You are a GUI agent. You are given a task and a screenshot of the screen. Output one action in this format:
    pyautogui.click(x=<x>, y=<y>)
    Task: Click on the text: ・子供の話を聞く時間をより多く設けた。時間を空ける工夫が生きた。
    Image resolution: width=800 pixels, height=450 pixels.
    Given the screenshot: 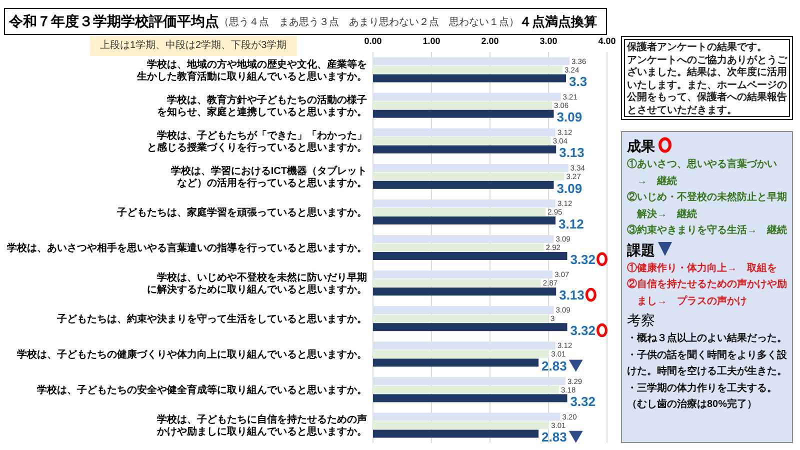 What is the action you would take?
    pyautogui.click(x=707, y=363)
    